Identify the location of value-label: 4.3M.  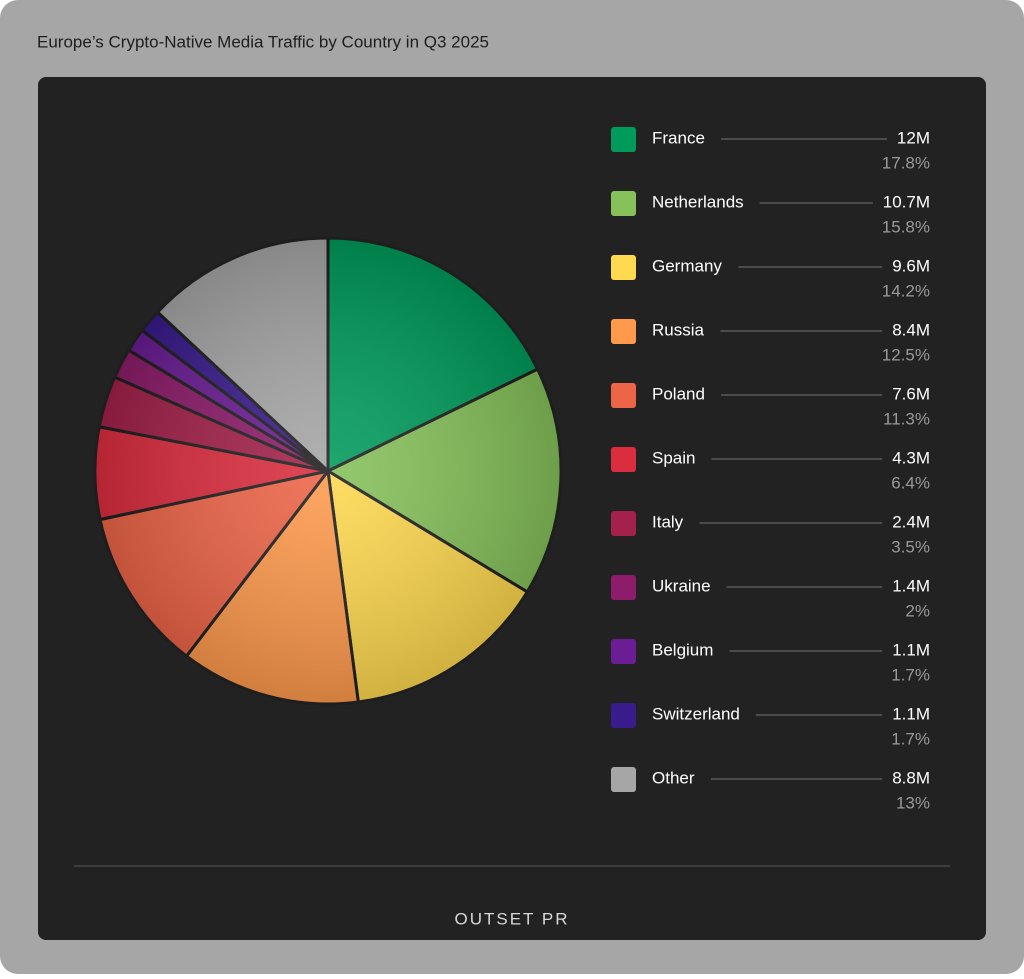
(911, 457).